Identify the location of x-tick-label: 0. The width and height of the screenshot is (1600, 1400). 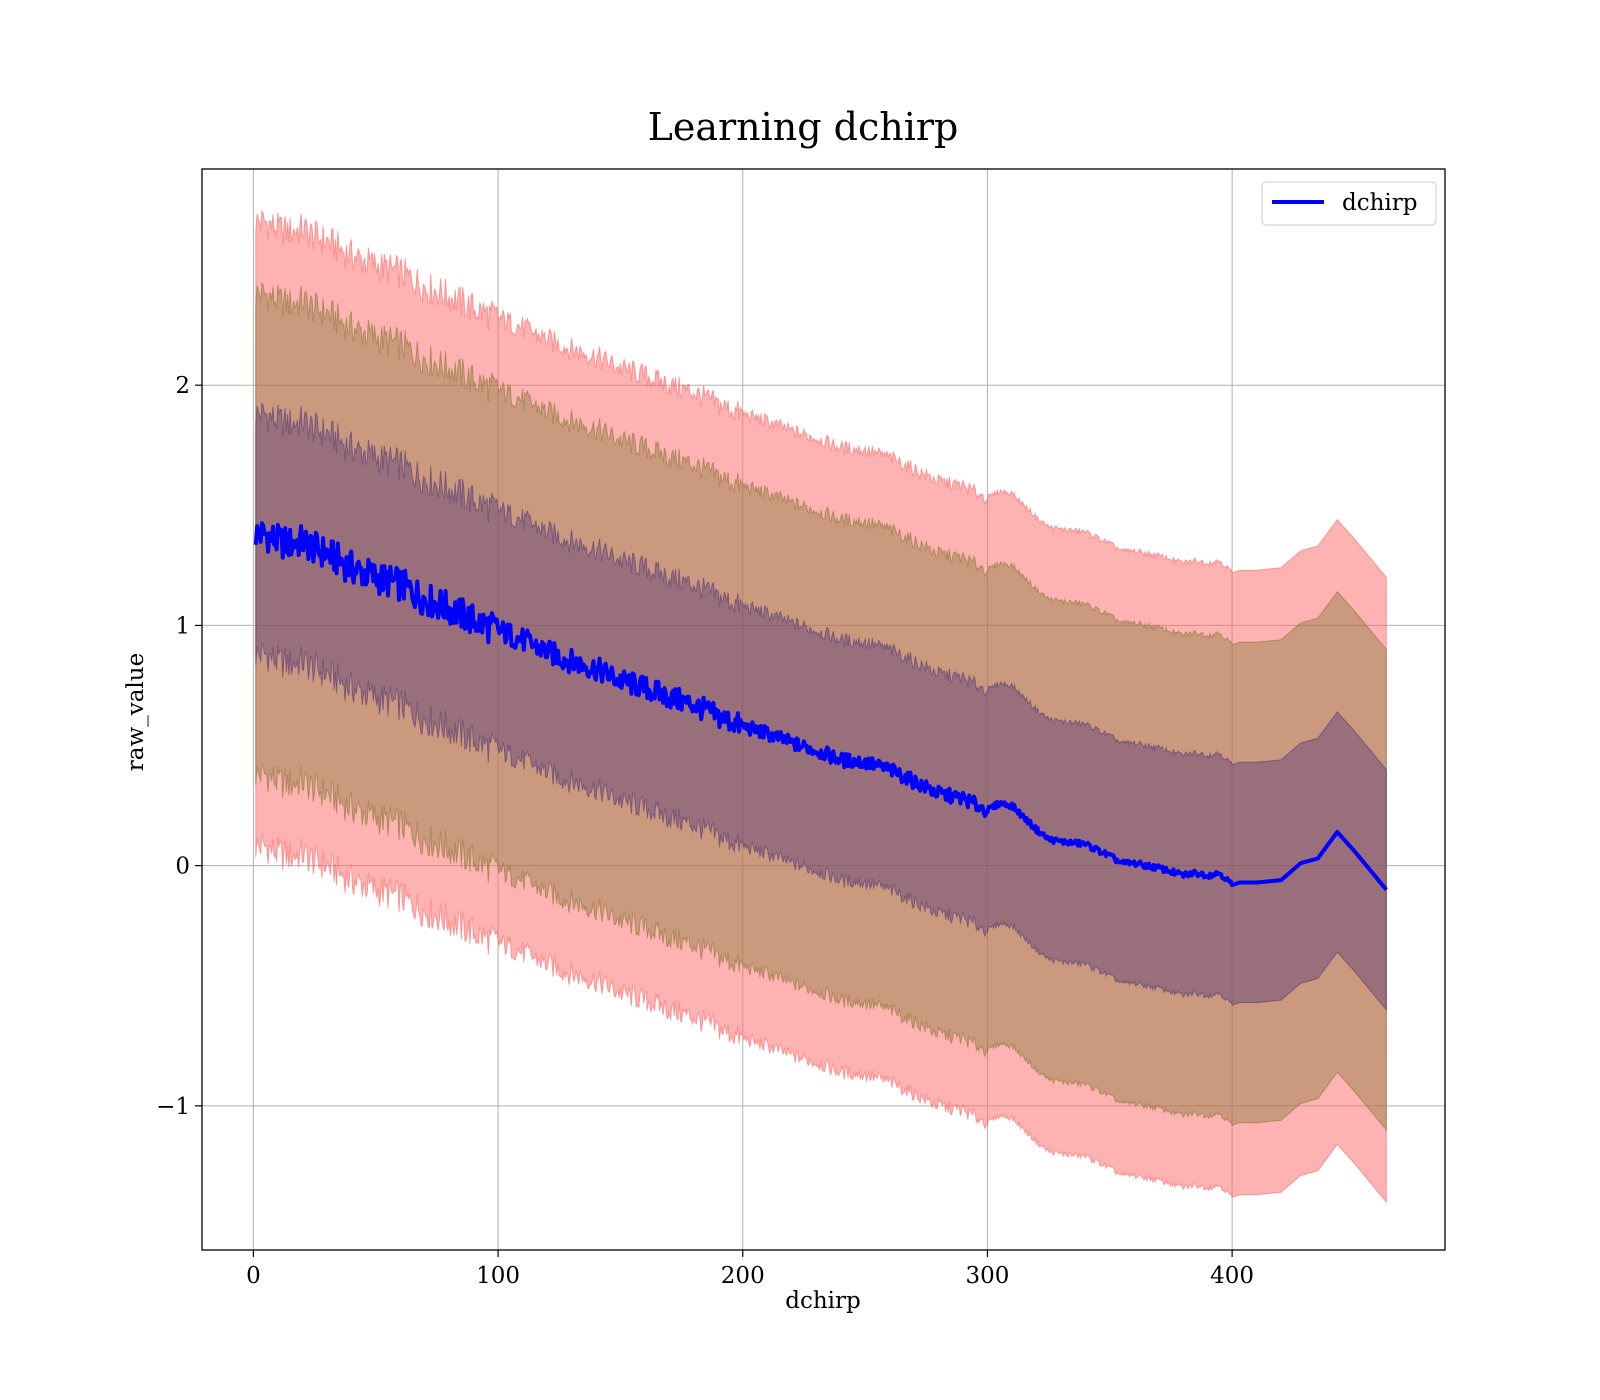
(253, 1276).